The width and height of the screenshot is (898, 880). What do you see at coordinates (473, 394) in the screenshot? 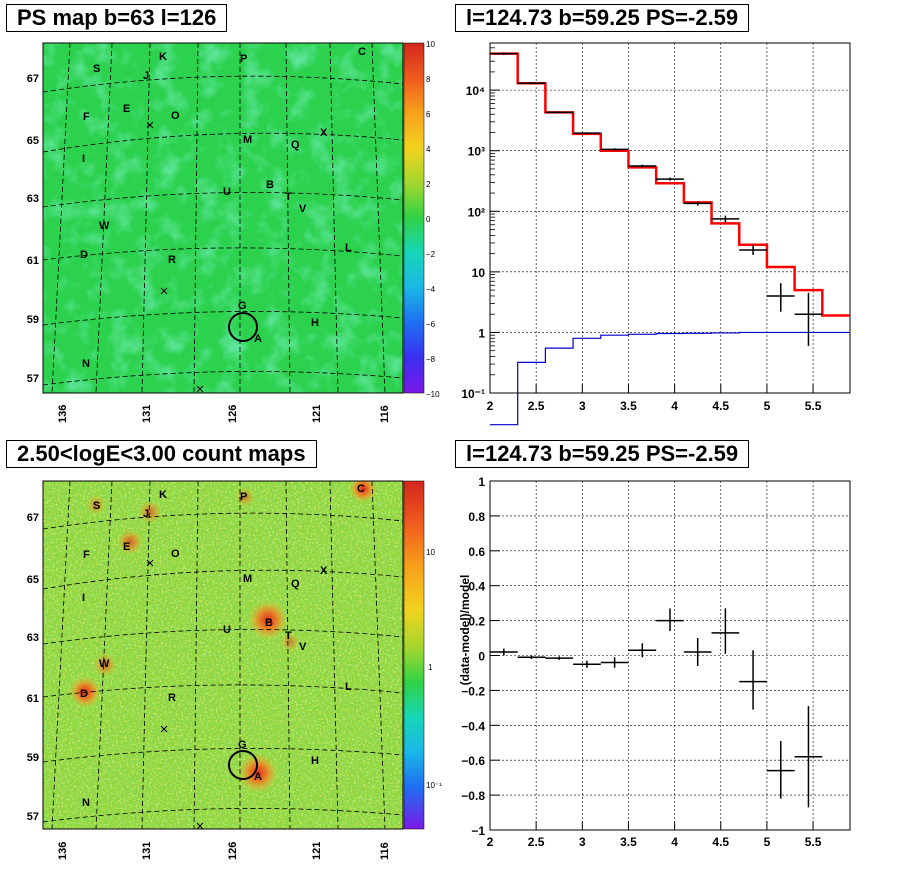
I see `spectrum-y-tick-label: 10⁻¹` at bounding box center [473, 394].